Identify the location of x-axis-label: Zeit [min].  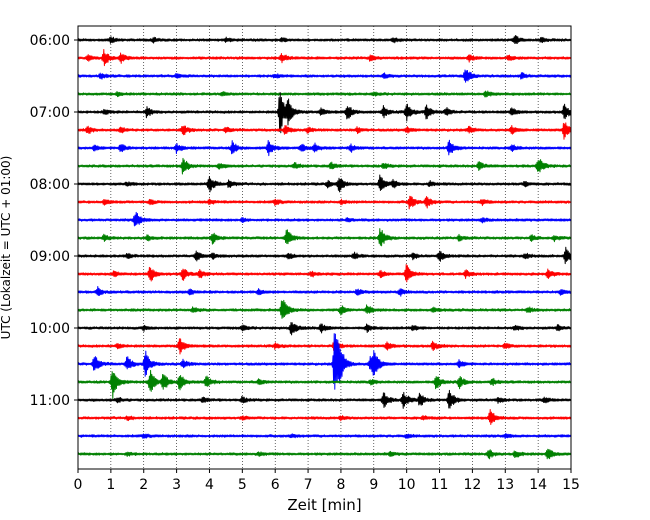
(324, 505).